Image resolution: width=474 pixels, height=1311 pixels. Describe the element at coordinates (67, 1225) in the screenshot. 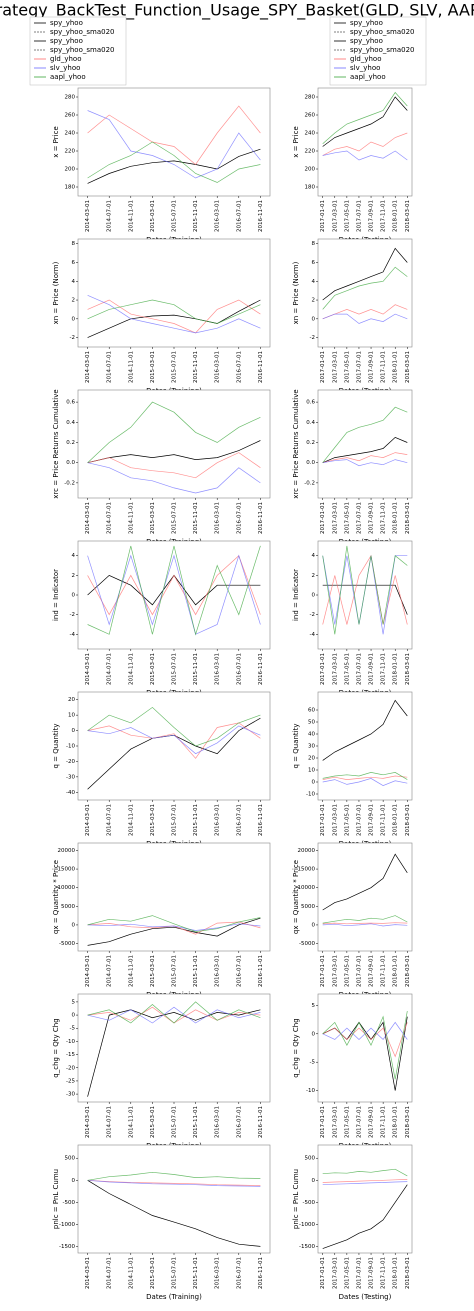

I see `y-tick-label: -1000` at that location.